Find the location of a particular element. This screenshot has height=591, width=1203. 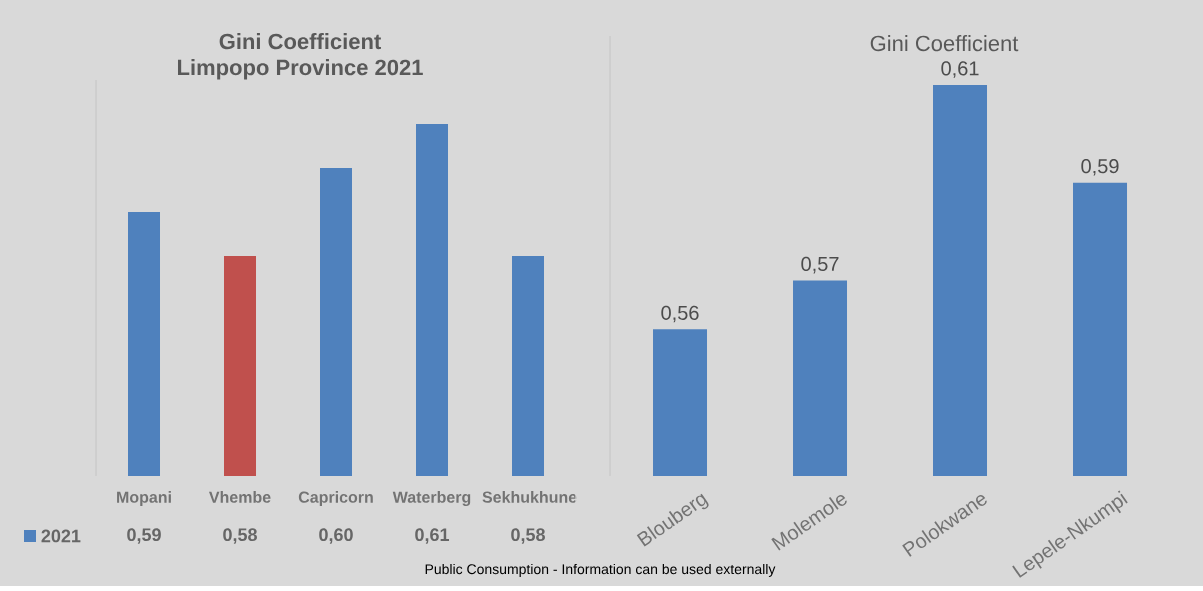

x-tick-label: Sekhukhune is located at coordinates (529, 496).